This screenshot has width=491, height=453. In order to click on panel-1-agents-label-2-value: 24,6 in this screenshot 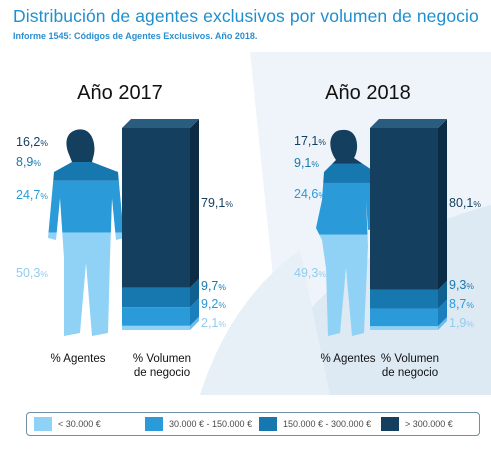, I will do `click(306, 194)`.